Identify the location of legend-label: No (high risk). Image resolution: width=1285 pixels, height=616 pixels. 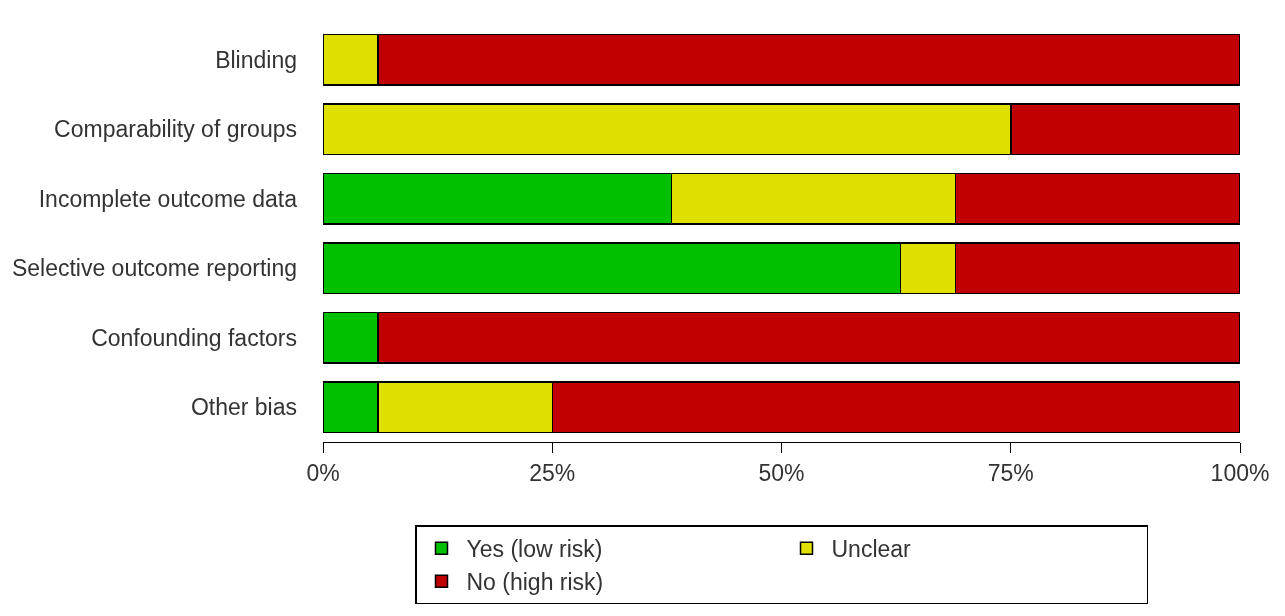
(535, 582).